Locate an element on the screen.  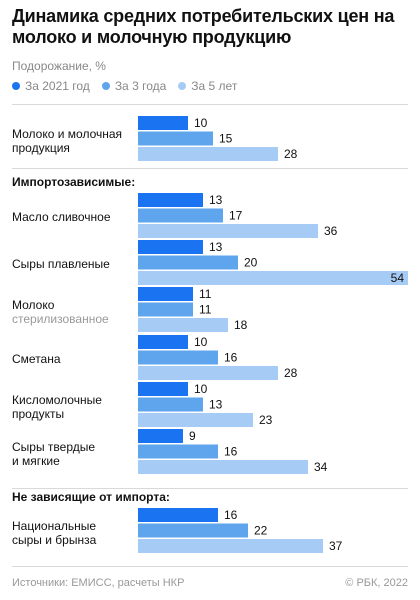
category-label: Сыры плавленые is located at coordinates (61, 264).